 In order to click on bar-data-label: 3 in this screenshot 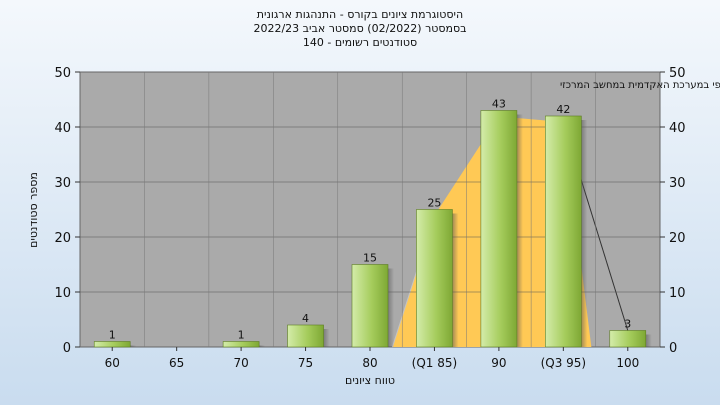, I will do `click(627, 324)`.